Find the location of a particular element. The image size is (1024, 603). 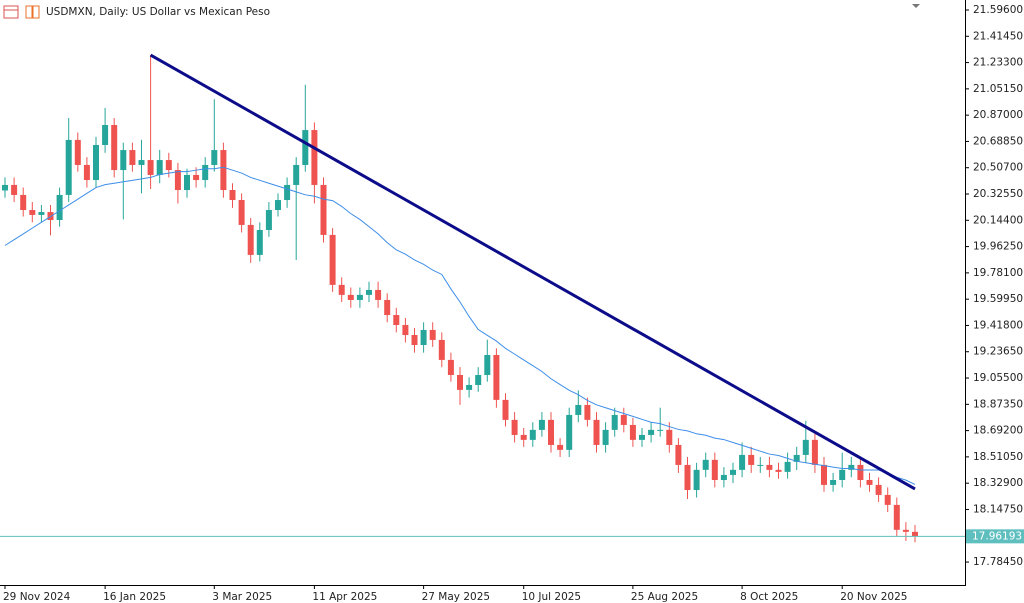

y-tick-label: 21.41450 is located at coordinates (998, 36).